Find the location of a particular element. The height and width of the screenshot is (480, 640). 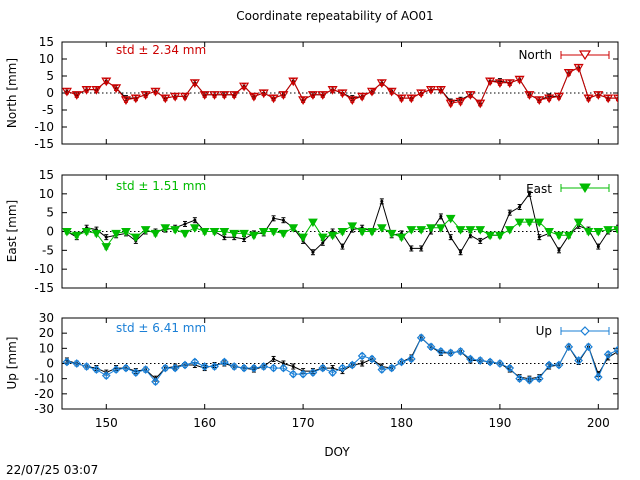

east-y-axis-label: East [mm] is located at coordinates (12, 231).